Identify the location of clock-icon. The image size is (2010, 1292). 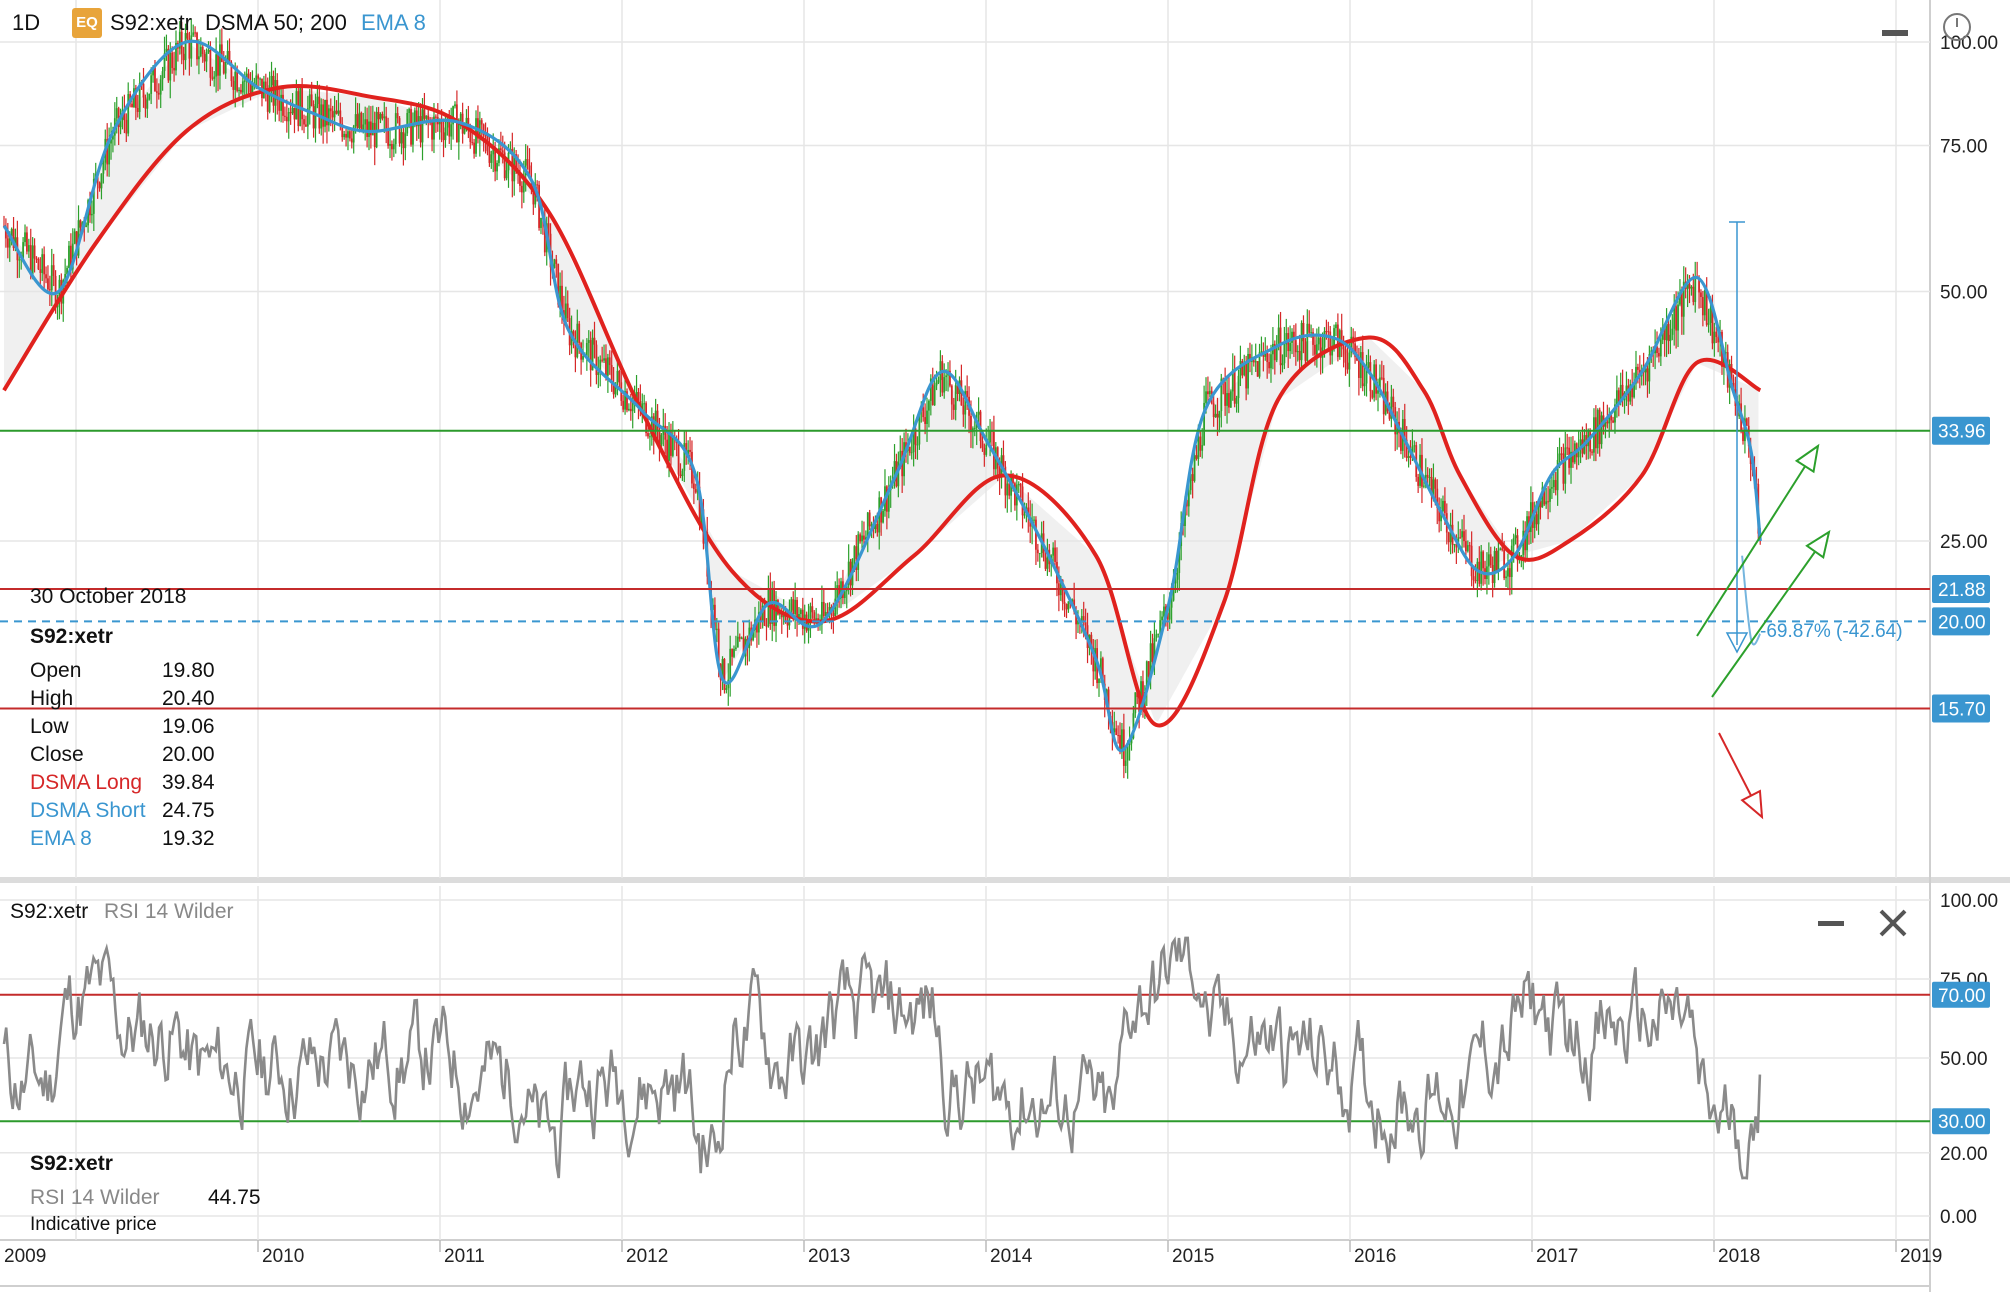
(1957, 27).